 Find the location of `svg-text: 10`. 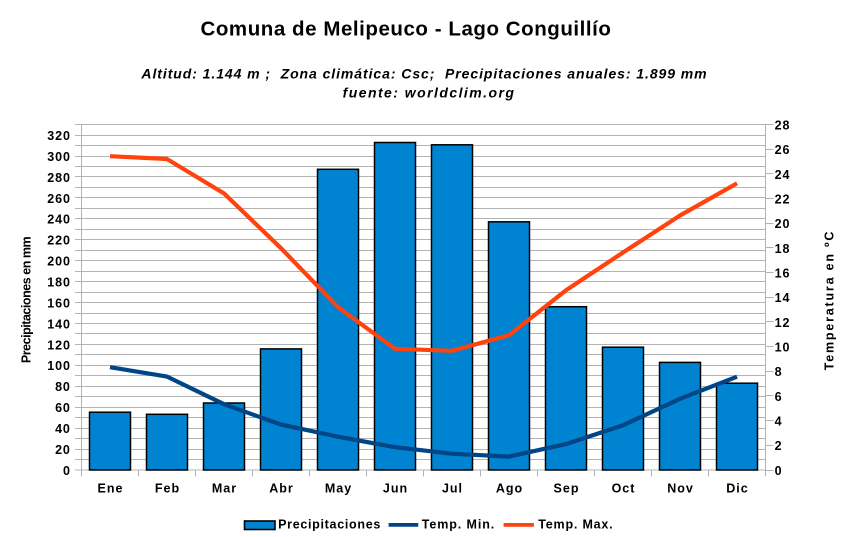

svg-text: 10 is located at coordinates (783, 348).